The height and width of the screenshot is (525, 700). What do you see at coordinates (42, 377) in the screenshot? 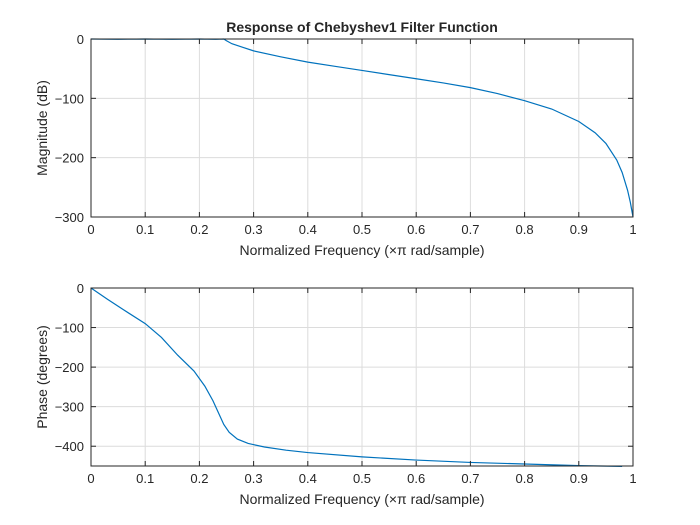
I see `phase-y-axis-label: Phase (degrees)` at bounding box center [42, 377].